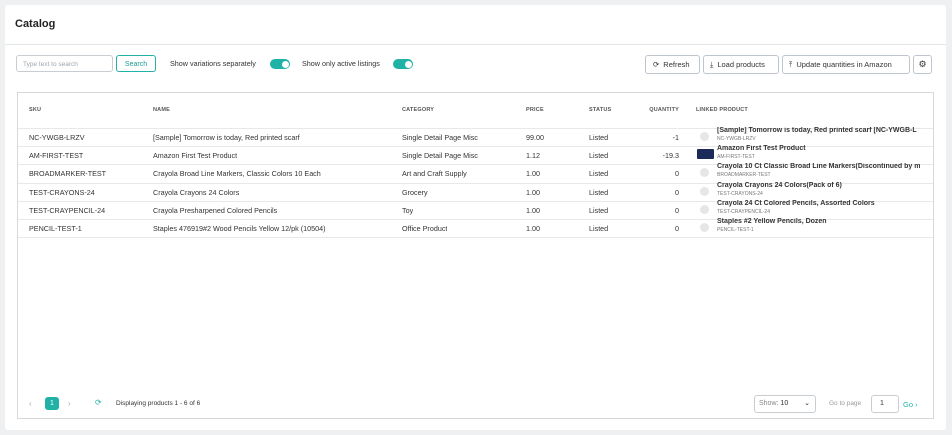 Image resolution: width=952 pixels, height=435 pixels. I want to click on settings-button: ⚙, so click(922, 64).